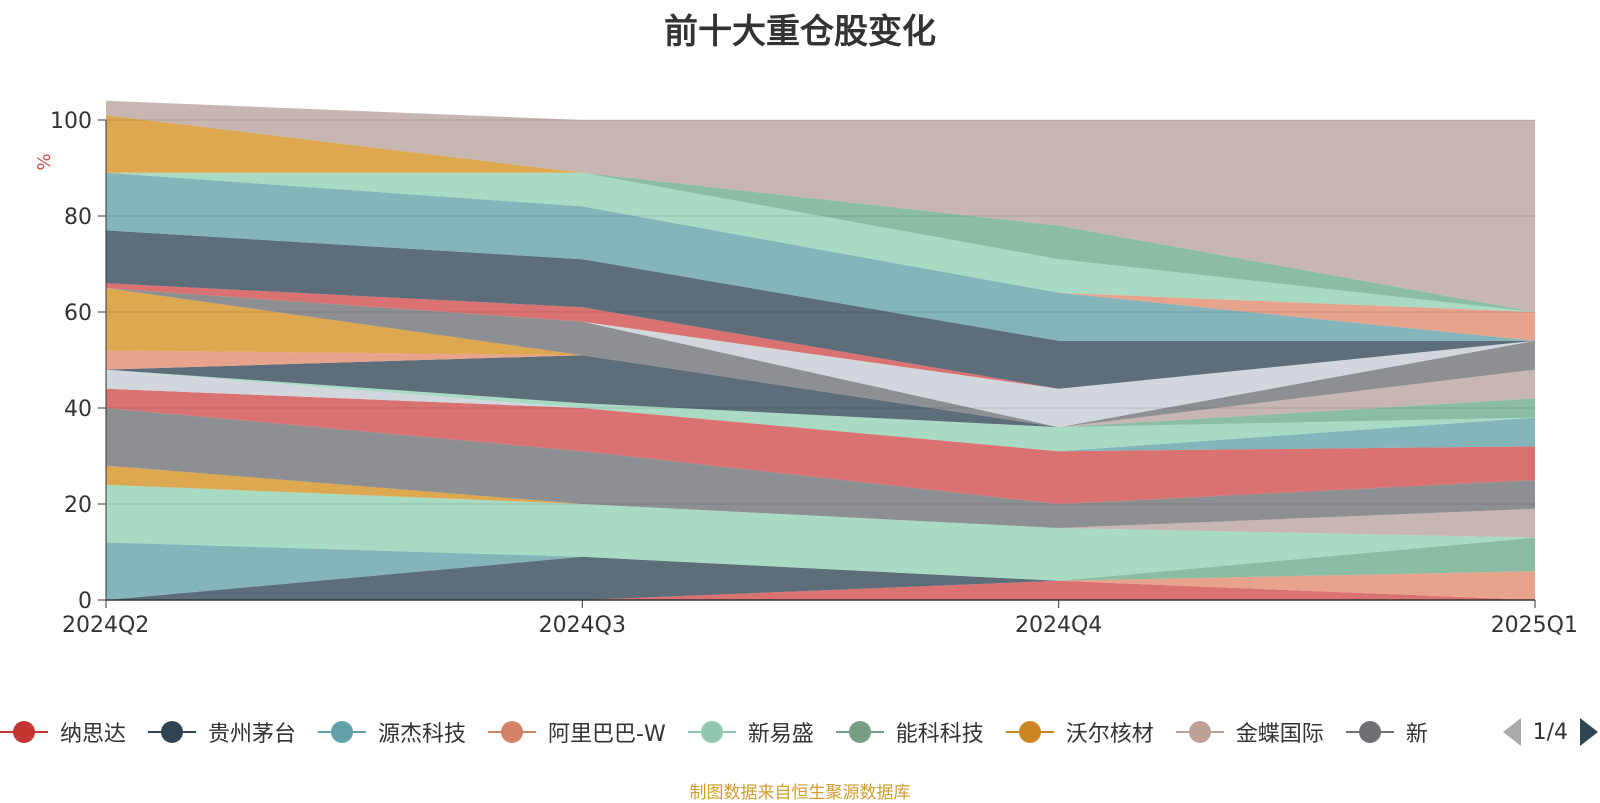  I want to click on legend-label: 纳思达, so click(93, 734).